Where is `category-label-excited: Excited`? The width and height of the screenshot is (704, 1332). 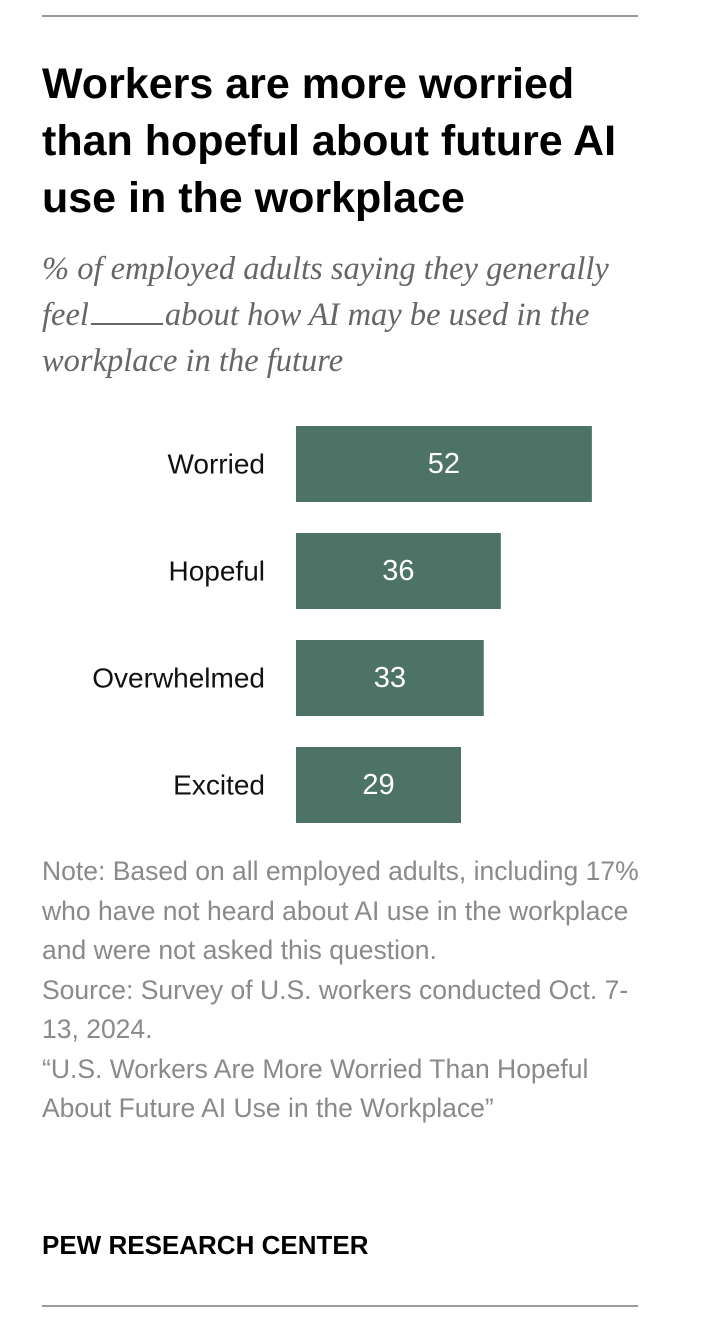
category-label-excited: Excited is located at coordinates (219, 785).